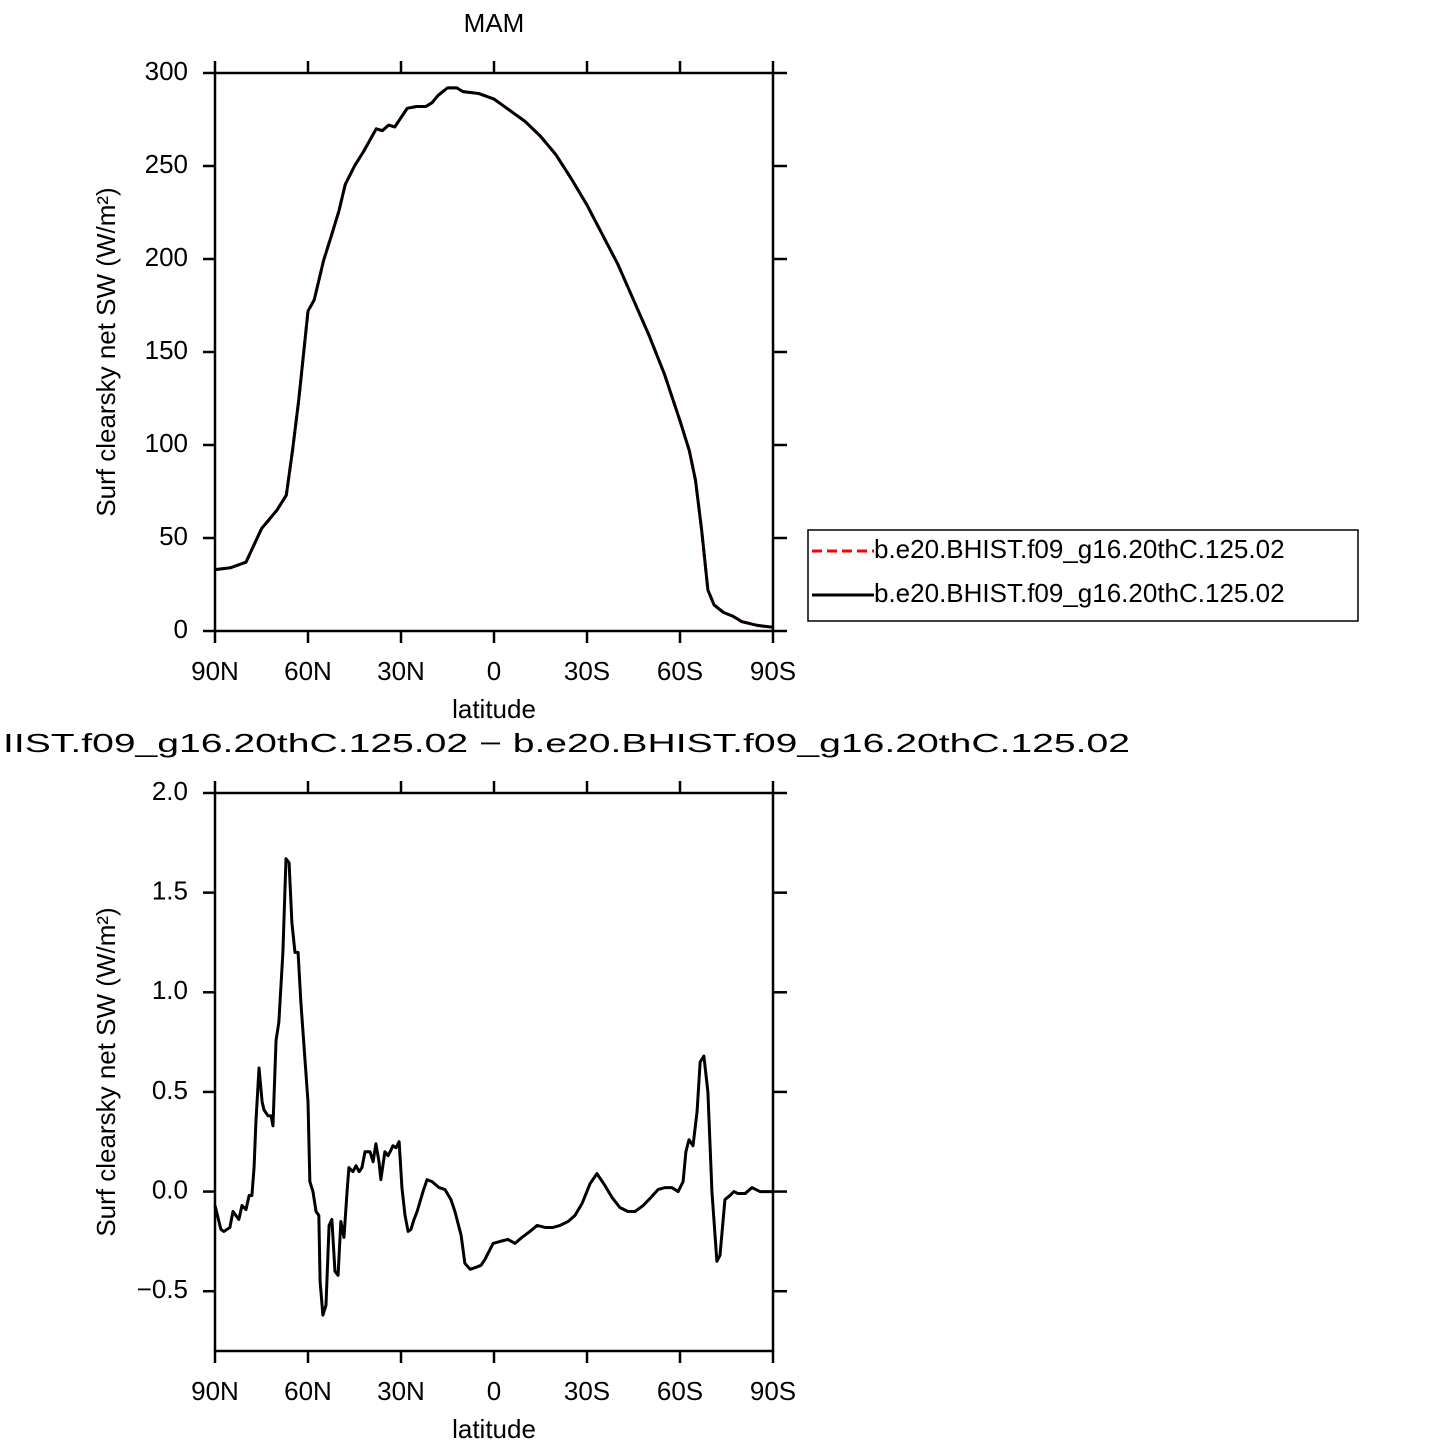  I want to click on y-tick-label: 2.0, so click(170, 791).